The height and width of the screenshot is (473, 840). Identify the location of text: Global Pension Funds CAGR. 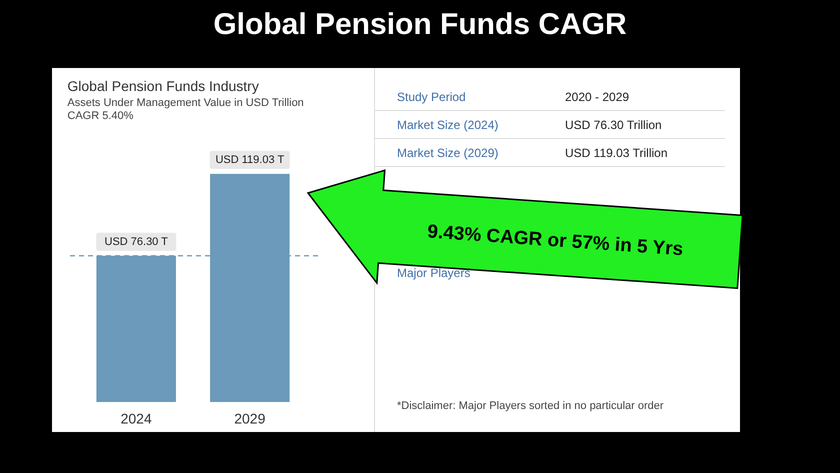
(420, 25).